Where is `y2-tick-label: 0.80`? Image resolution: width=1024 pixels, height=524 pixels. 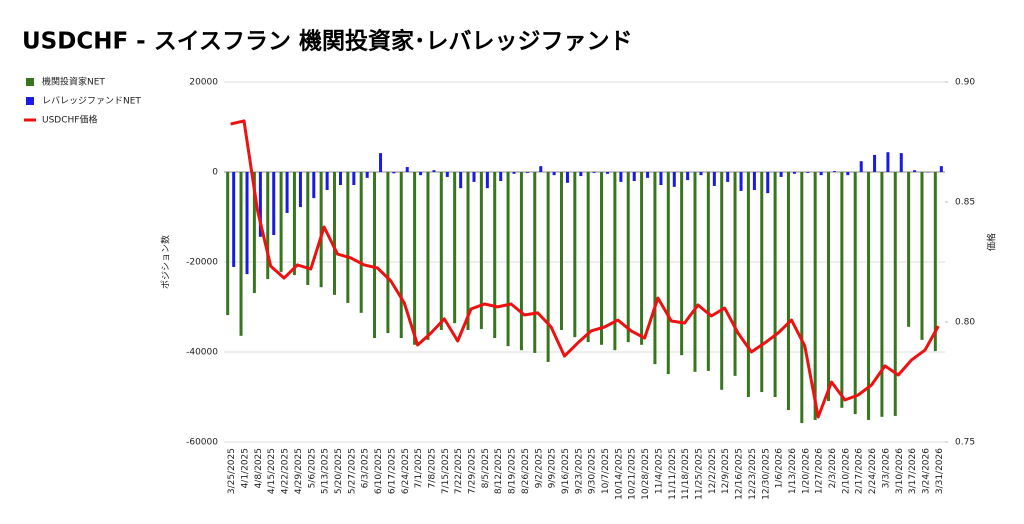 y2-tick-label: 0.80 is located at coordinates (965, 323).